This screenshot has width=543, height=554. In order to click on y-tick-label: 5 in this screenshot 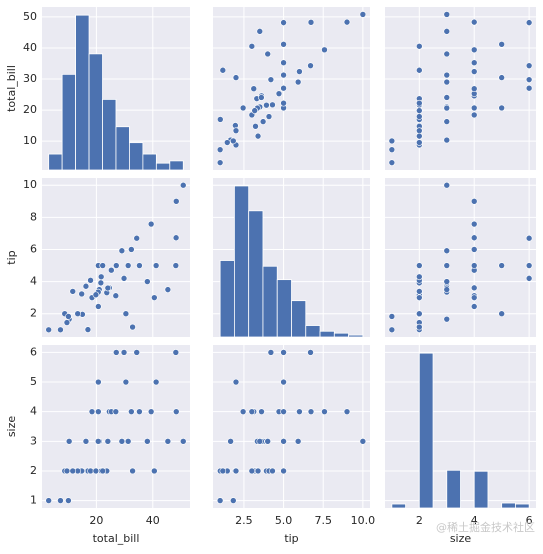, I will do `click(33, 381)`.